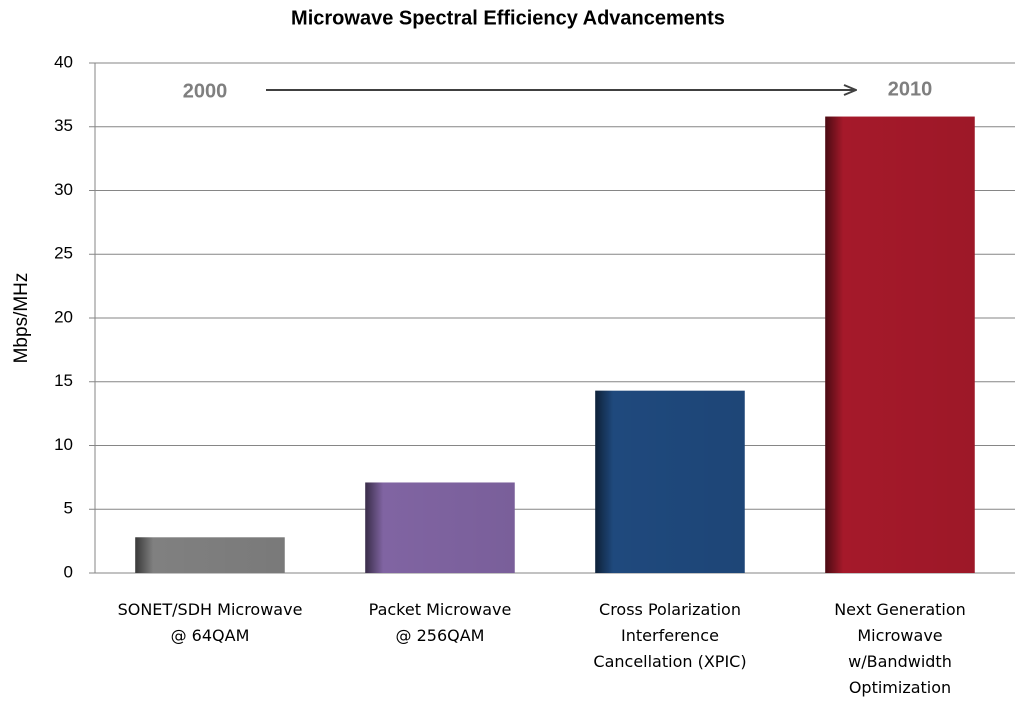  Describe the element at coordinates (68, 571) in the screenshot. I see `y-tick-label: 0` at that location.